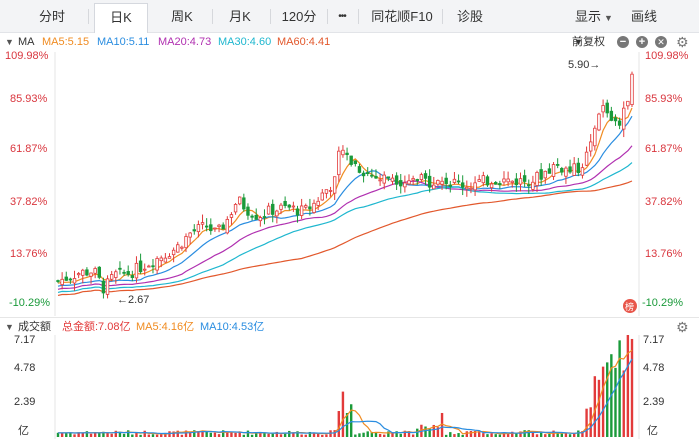 The height and width of the screenshot is (439, 699). What do you see at coordinates (588, 16) in the screenshot?
I see `display-label: 显示` at bounding box center [588, 16].